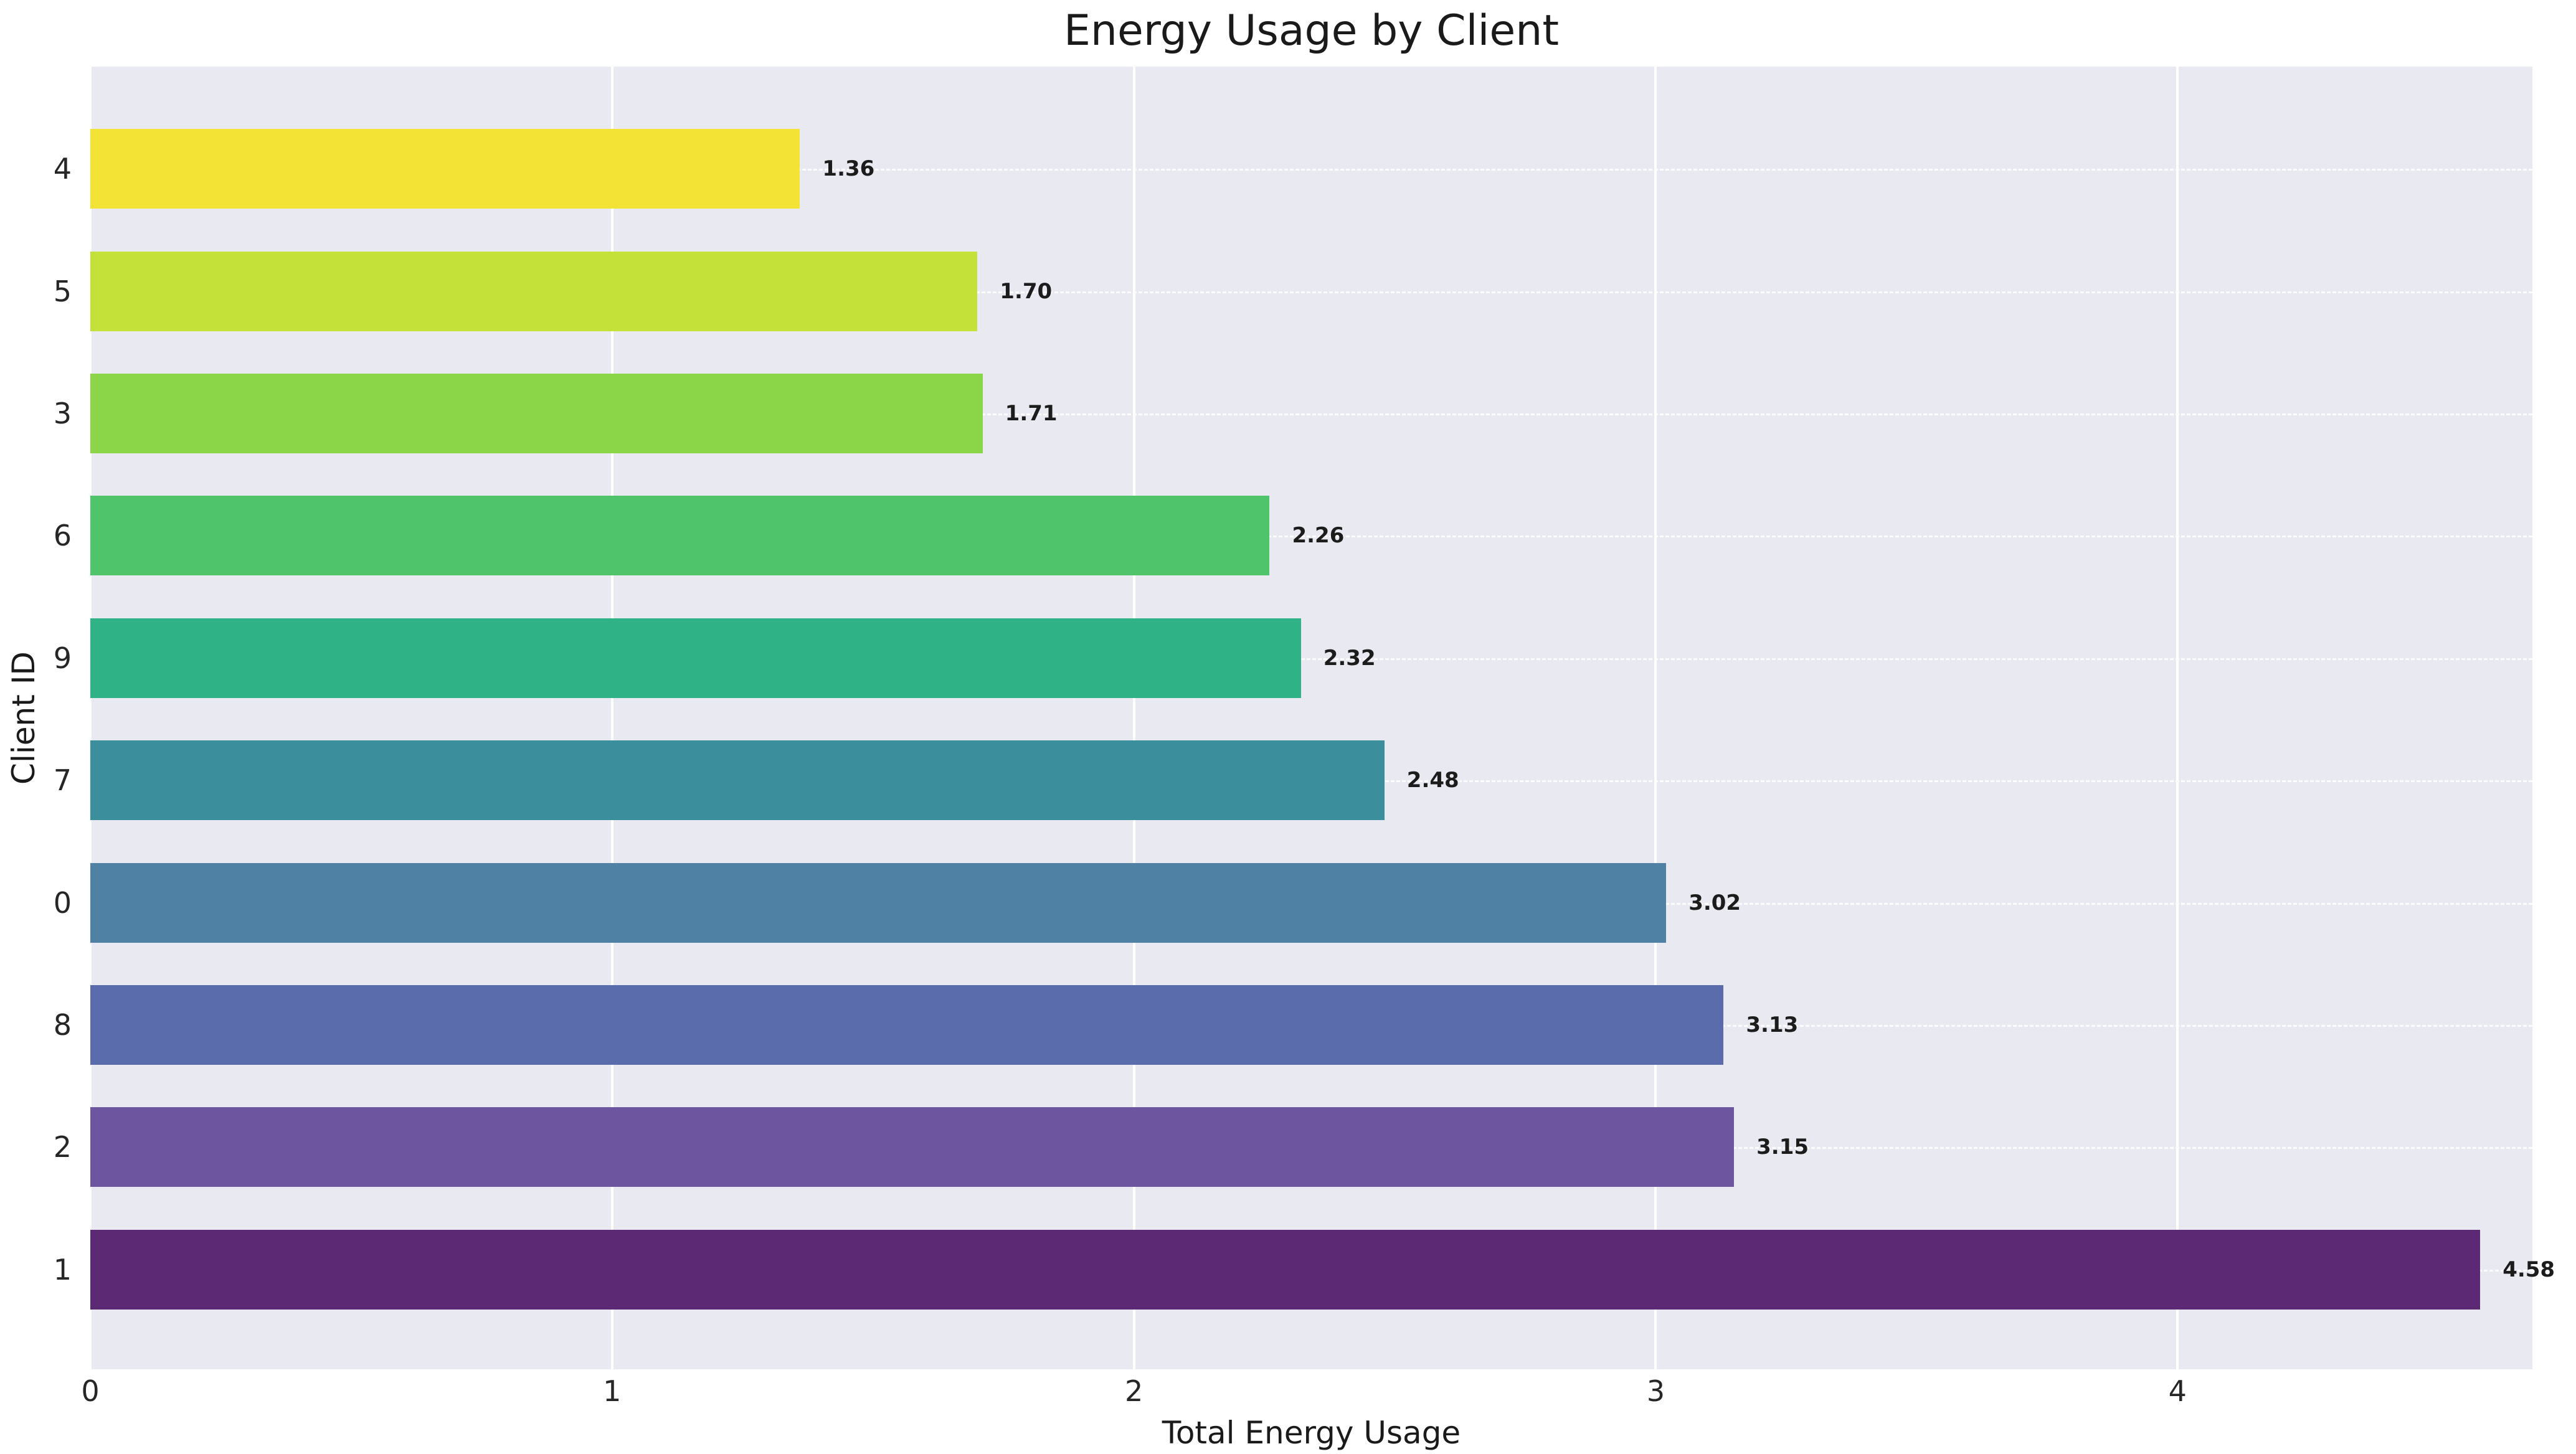 The height and width of the screenshot is (1454, 2576). What do you see at coordinates (24, 718) in the screenshot?
I see `y-axis-label: Client ID` at bounding box center [24, 718].